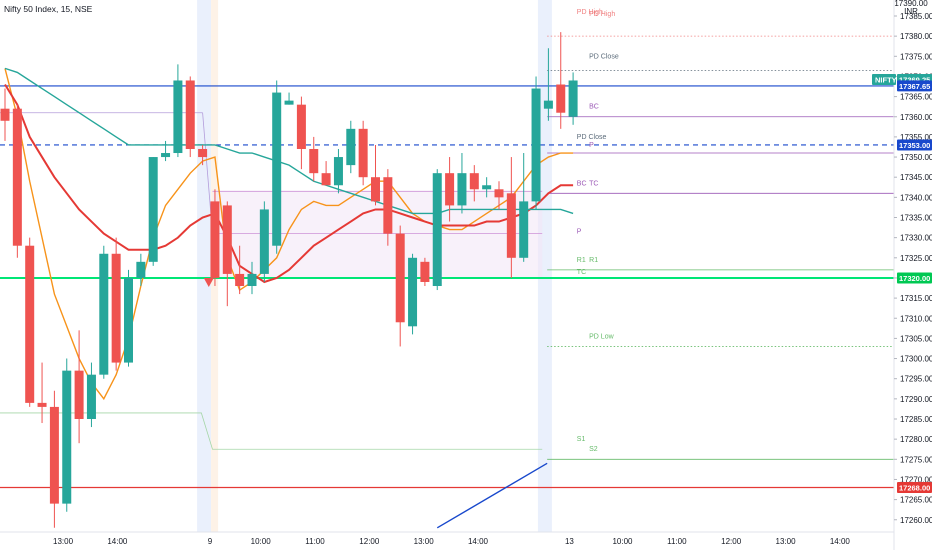 The height and width of the screenshot is (550, 932). Describe the element at coordinates (916, 36) in the screenshot. I see `price-tick-label: 17380.00` at that location.